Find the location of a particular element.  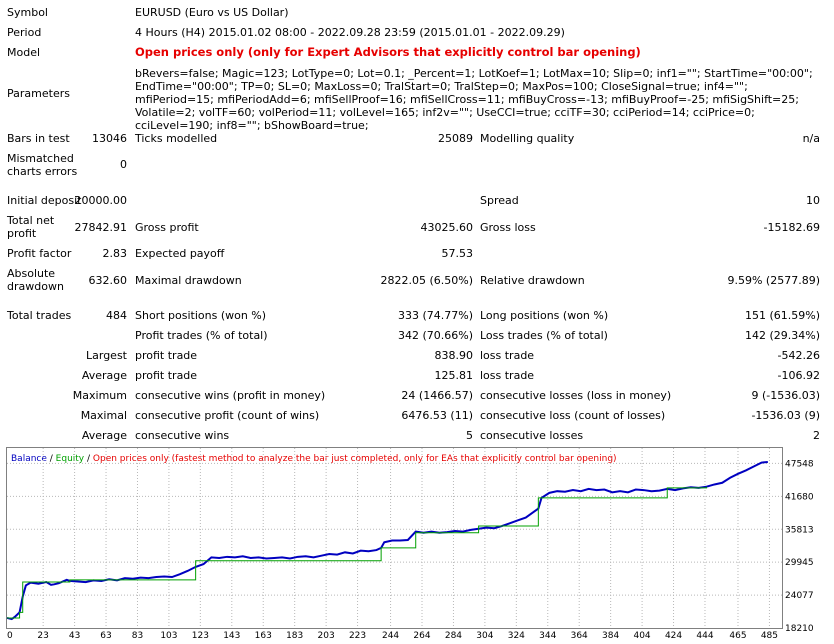

short-positions-value: 333 (74.77%) is located at coordinates (435, 315).